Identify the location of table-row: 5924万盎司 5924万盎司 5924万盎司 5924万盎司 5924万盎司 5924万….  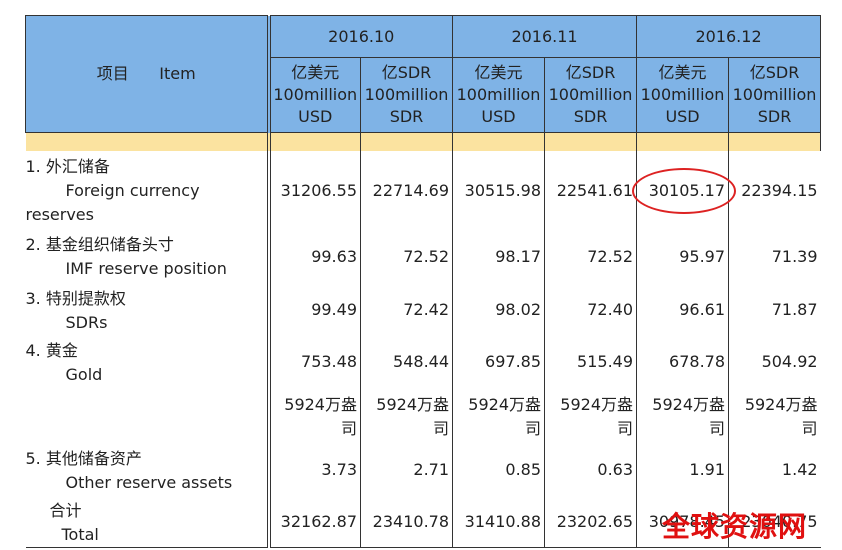
(423, 415).